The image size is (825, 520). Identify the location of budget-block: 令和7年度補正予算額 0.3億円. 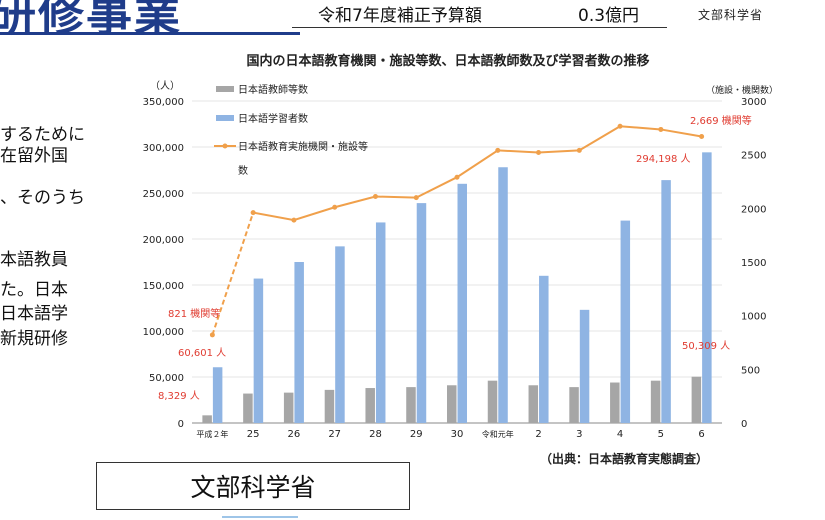
(478, 13).